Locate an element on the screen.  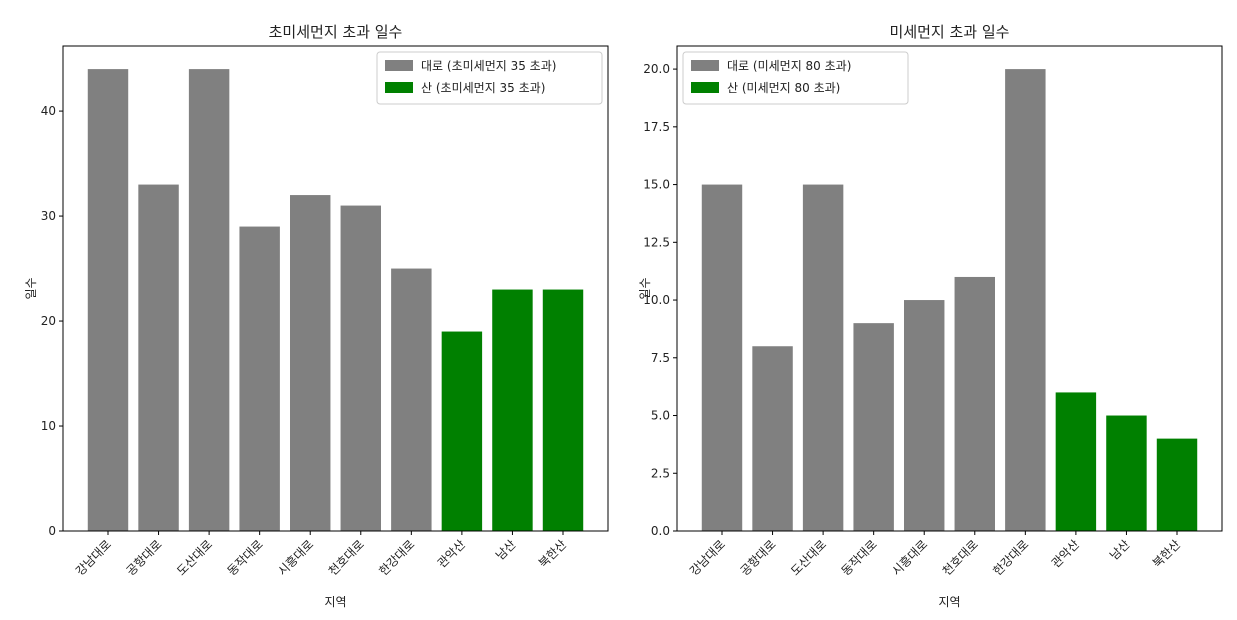
y-tick-label: 17.5 is located at coordinates (656, 127).